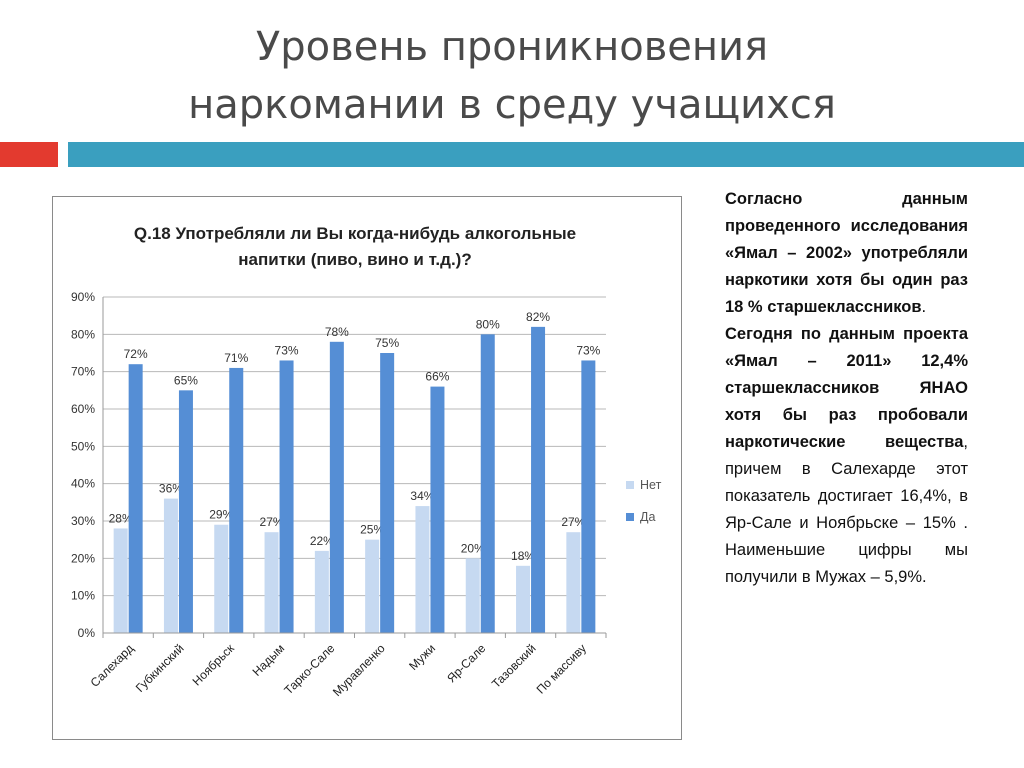  I want to click on x-category-label: Надым, so click(269, 660).